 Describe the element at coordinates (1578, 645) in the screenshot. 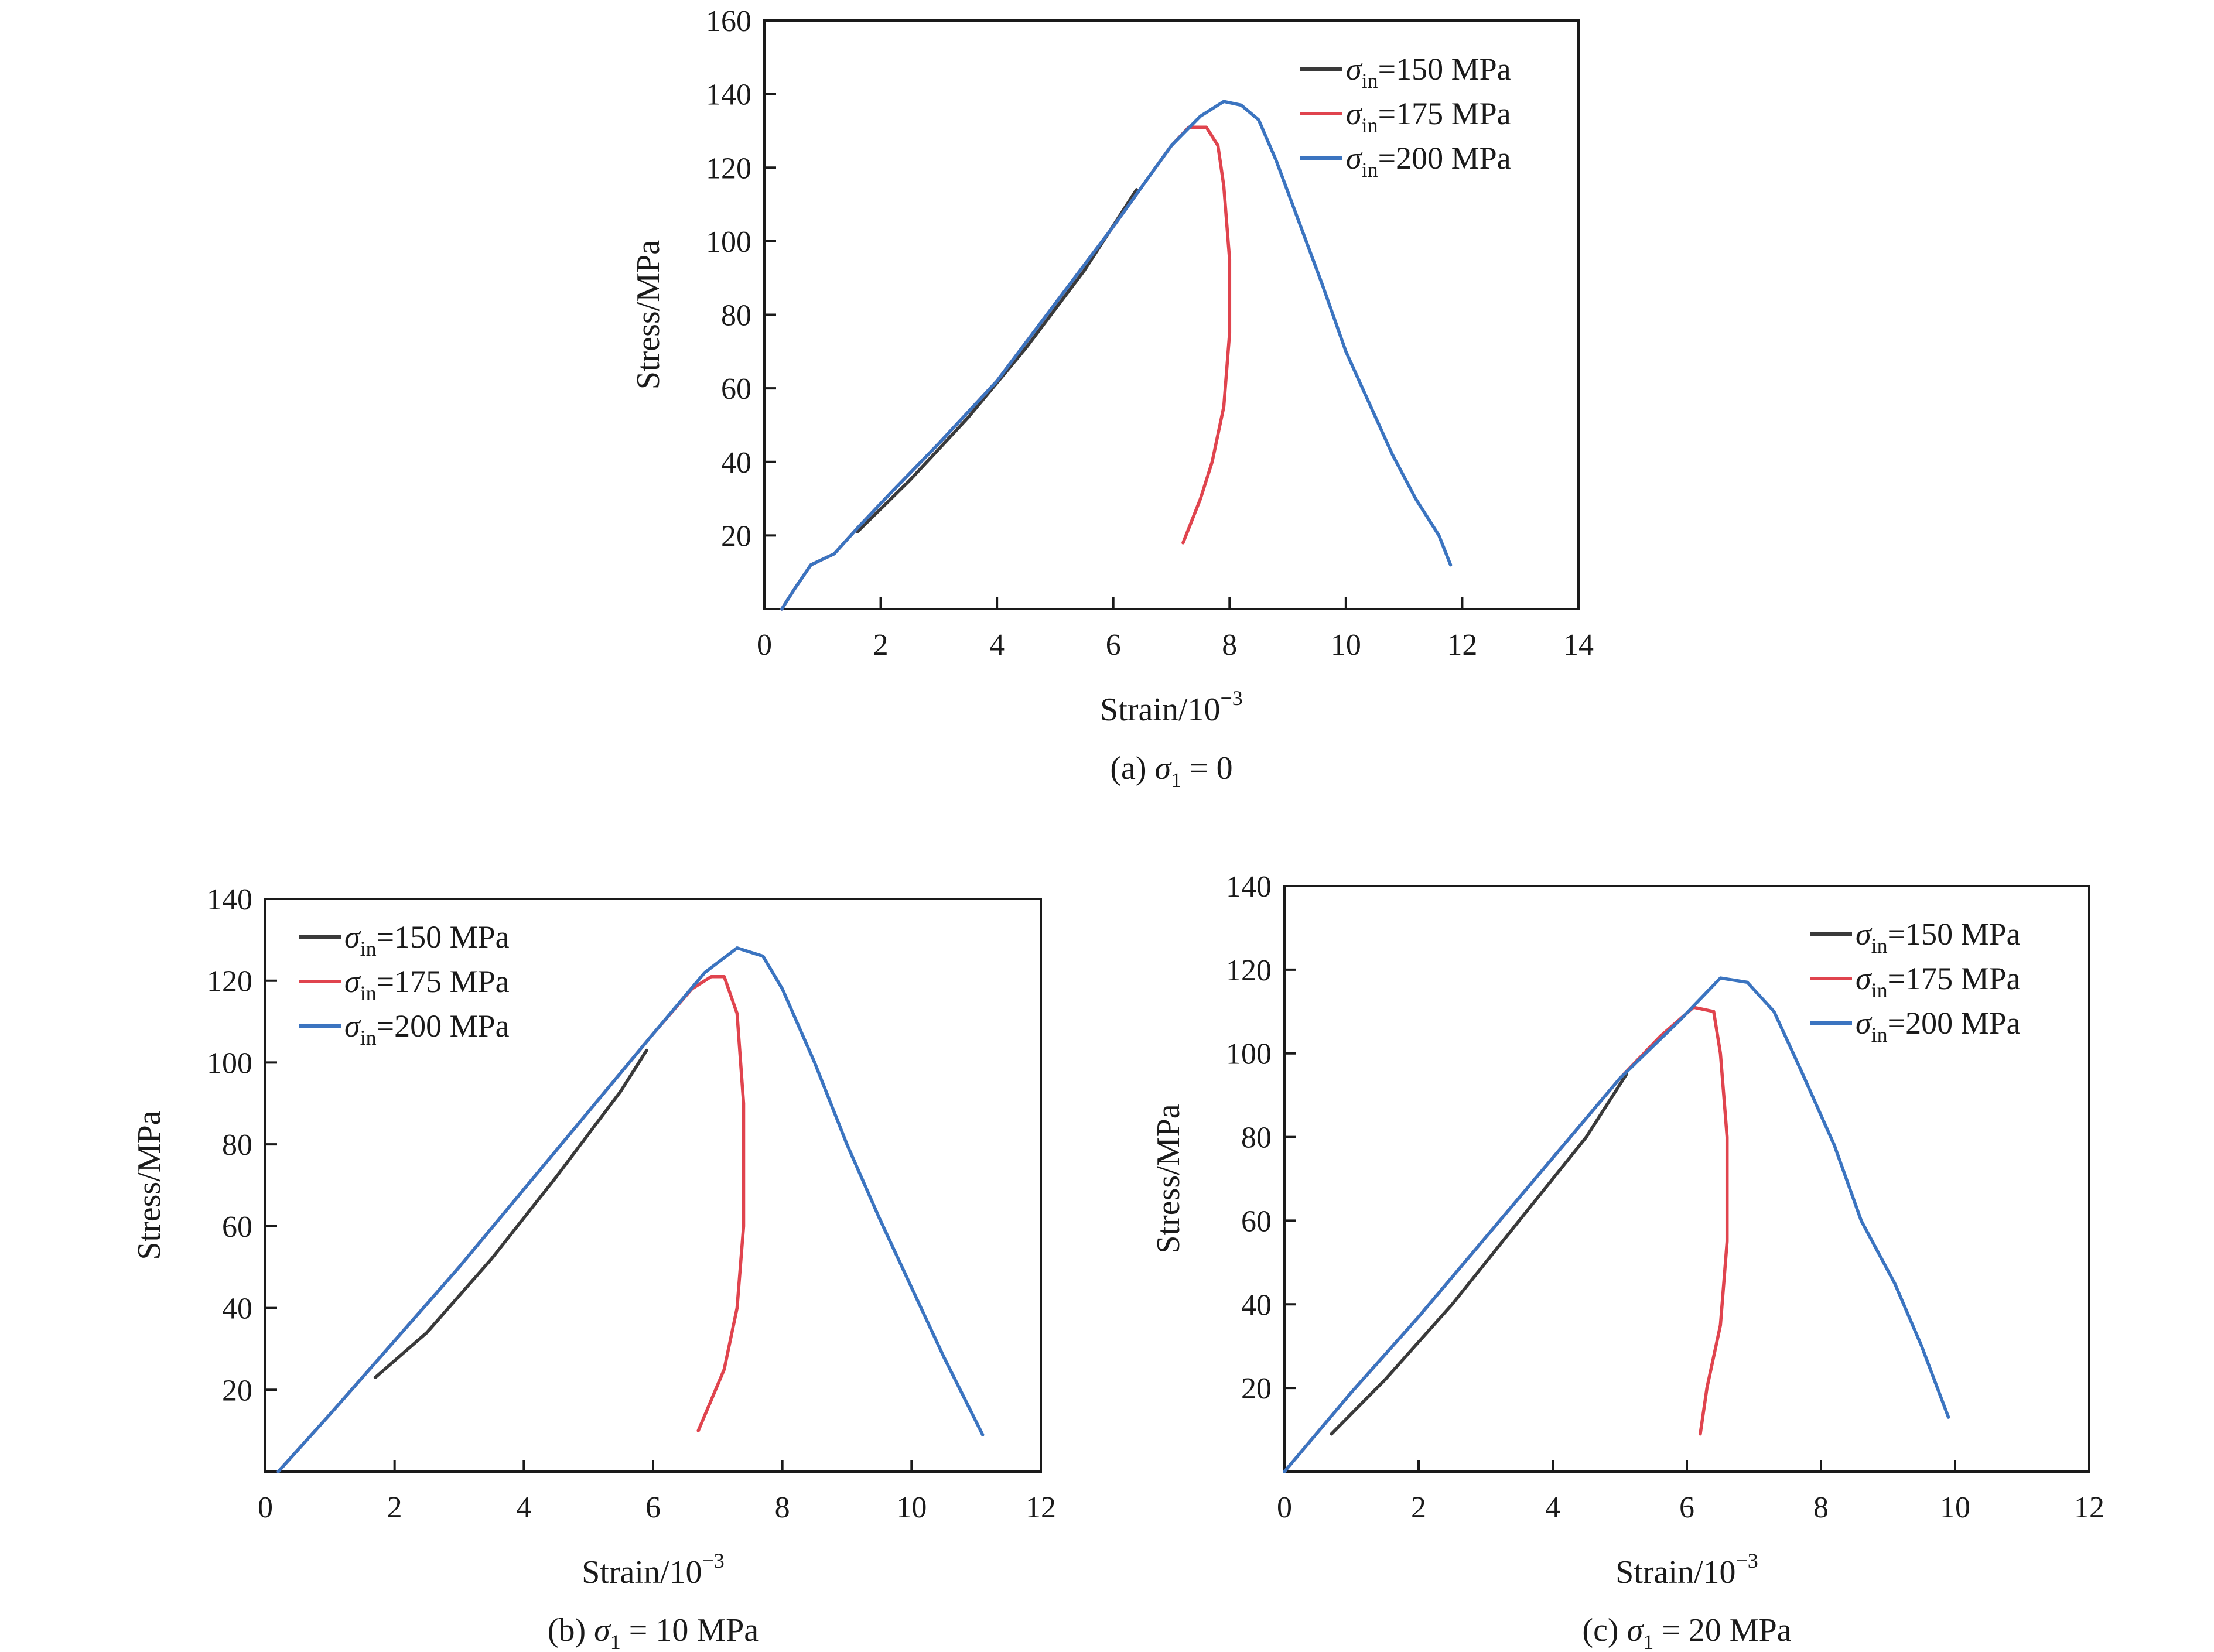

I see `x-tick-label: 14` at that location.